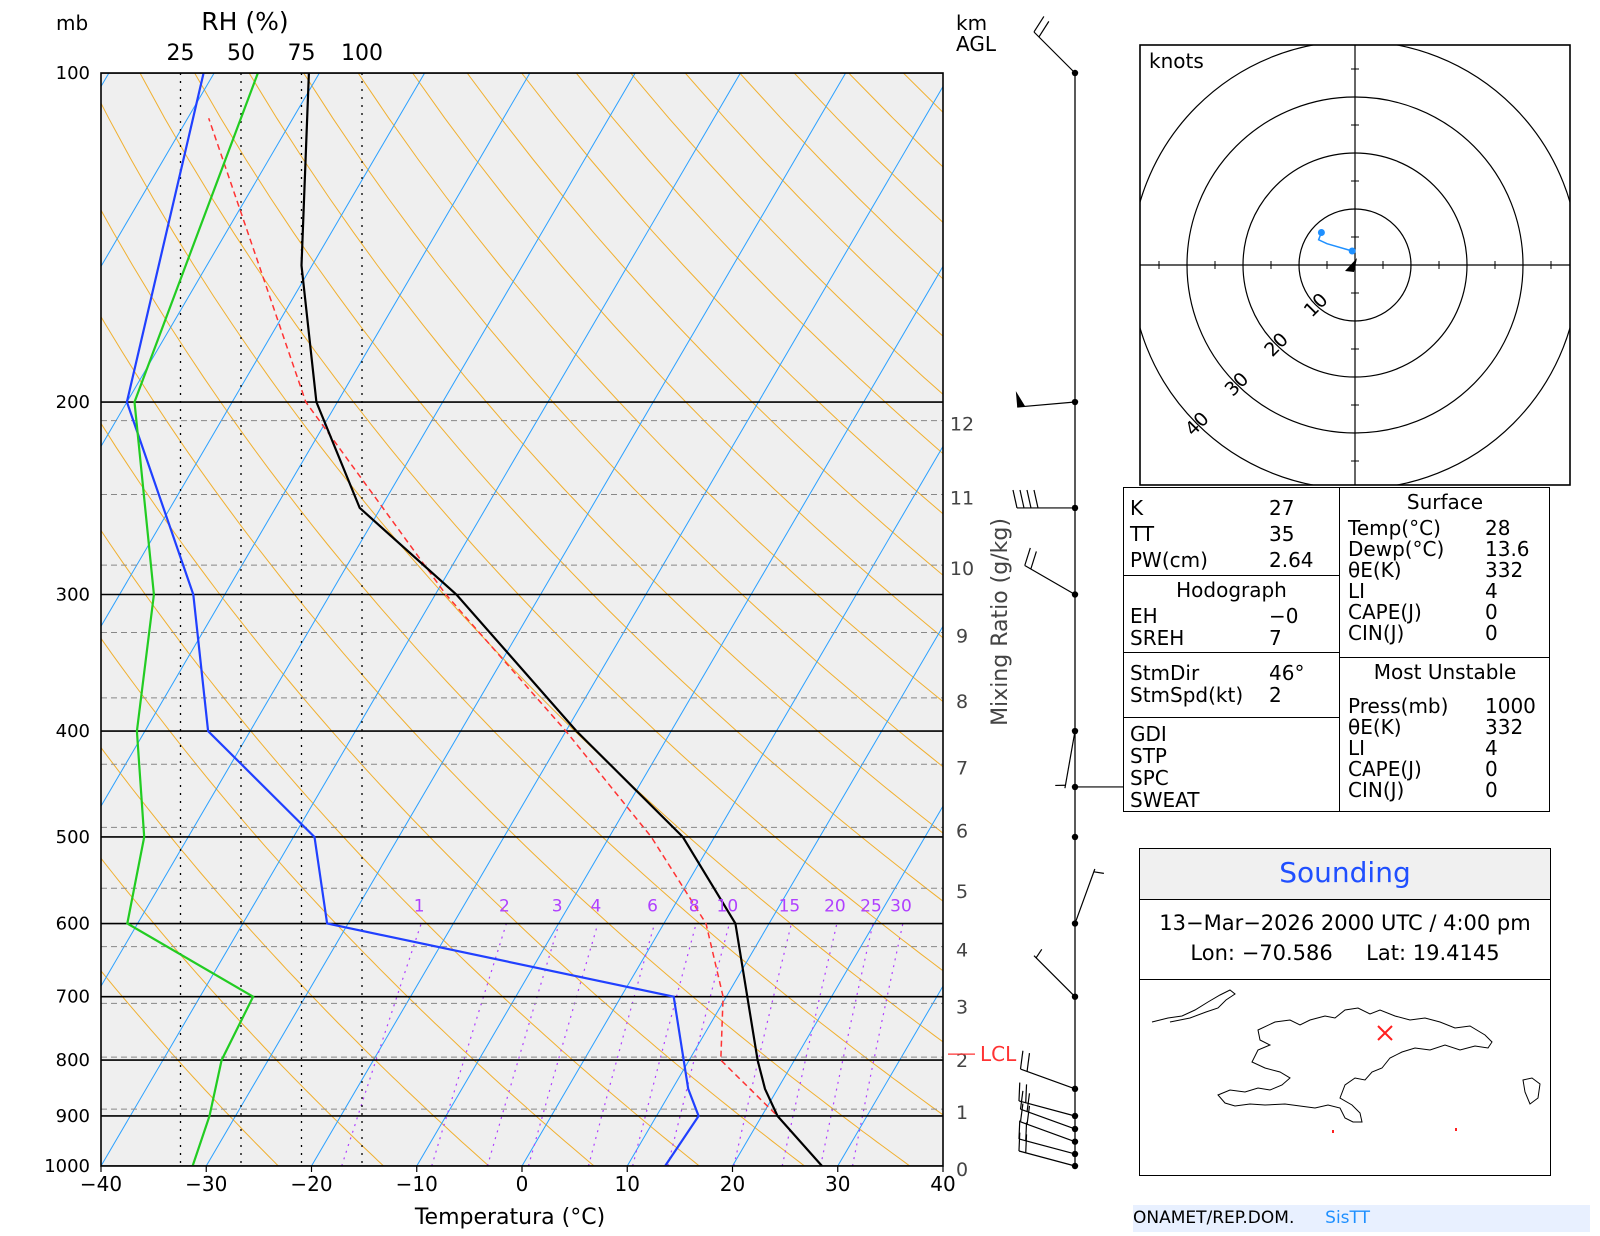 The width and height of the screenshot is (1600, 1236). Describe the element at coordinates (962, 1061) in the screenshot. I see `height-km-label: 2` at that location.